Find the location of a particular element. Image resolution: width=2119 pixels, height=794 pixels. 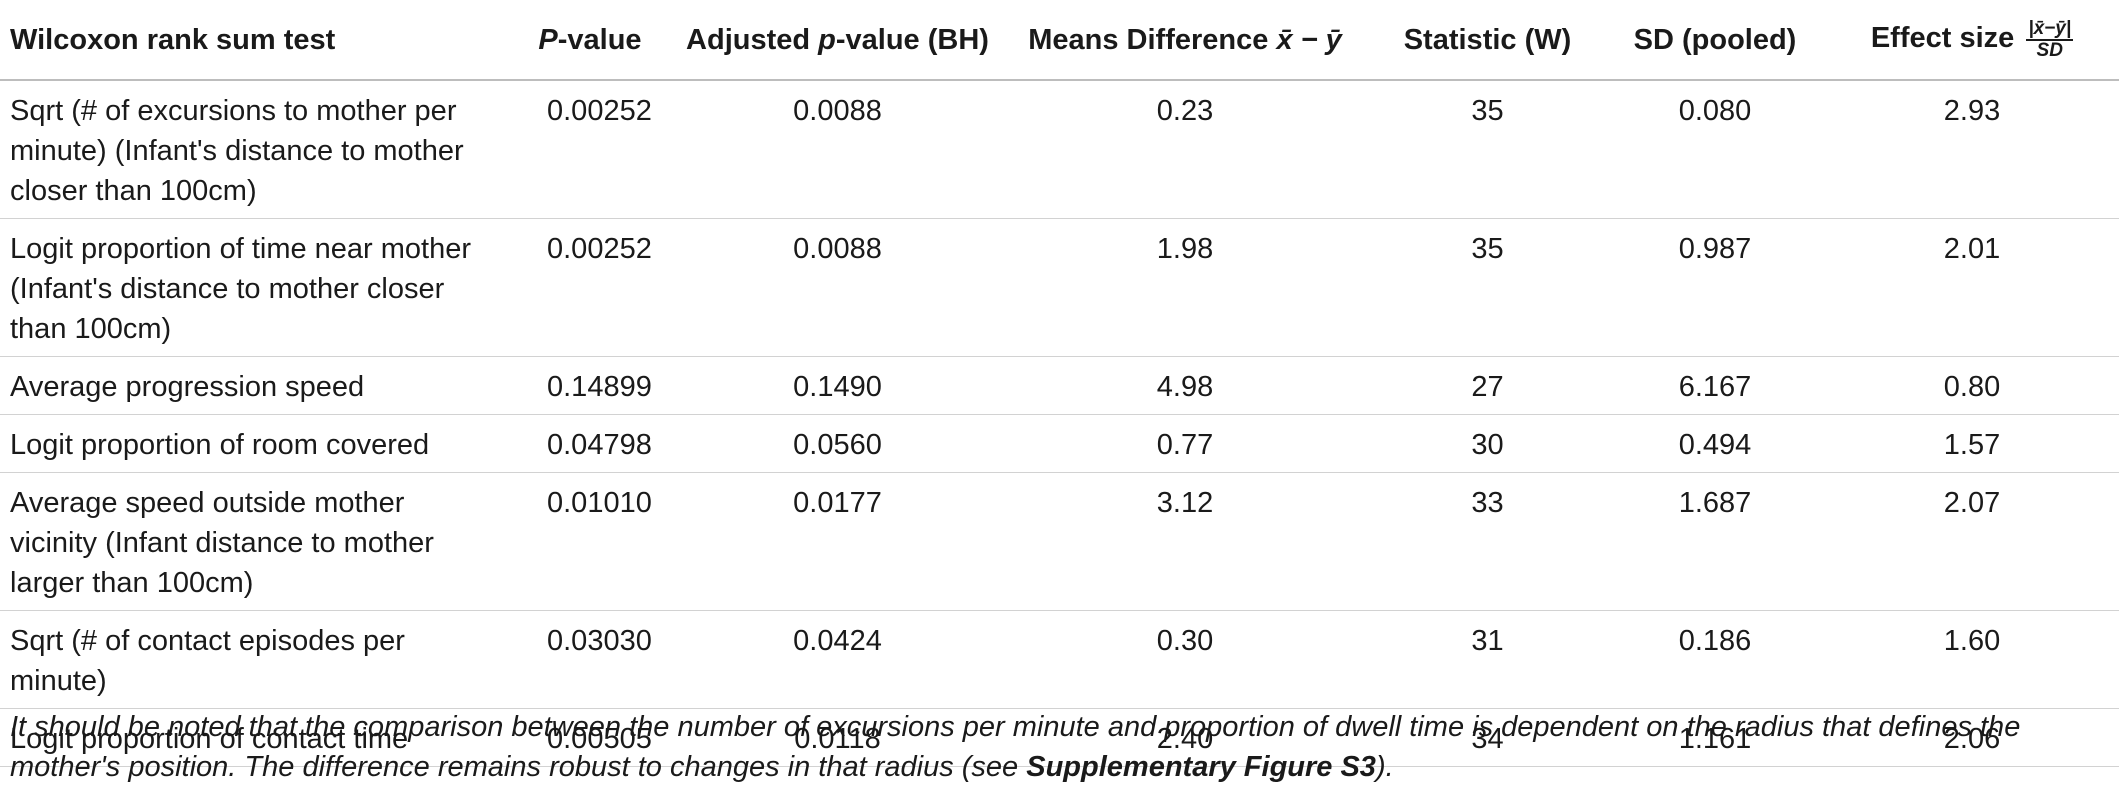

fraction-denominator: SD is located at coordinates (2049, 50).